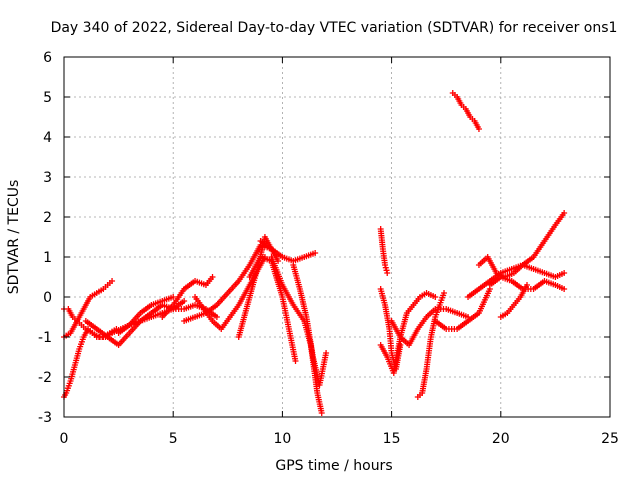 This screenshot has height=480, width=640. What do you see at coordinates (430, 327) in the screenshot?
I see `series-sat-q` at bounding box center [430, 327].